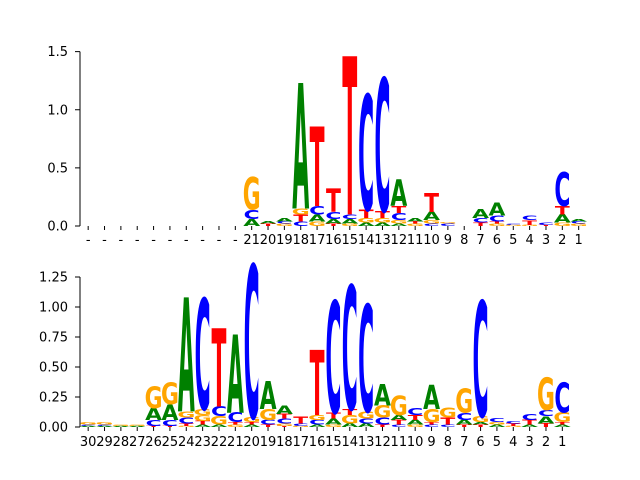 The height and width of the screenshot is (480, 640). What do you see at coordinates (153, 442) in the screenshot?
I see `x-tick-label: 26` at bounding box center [153, 442].